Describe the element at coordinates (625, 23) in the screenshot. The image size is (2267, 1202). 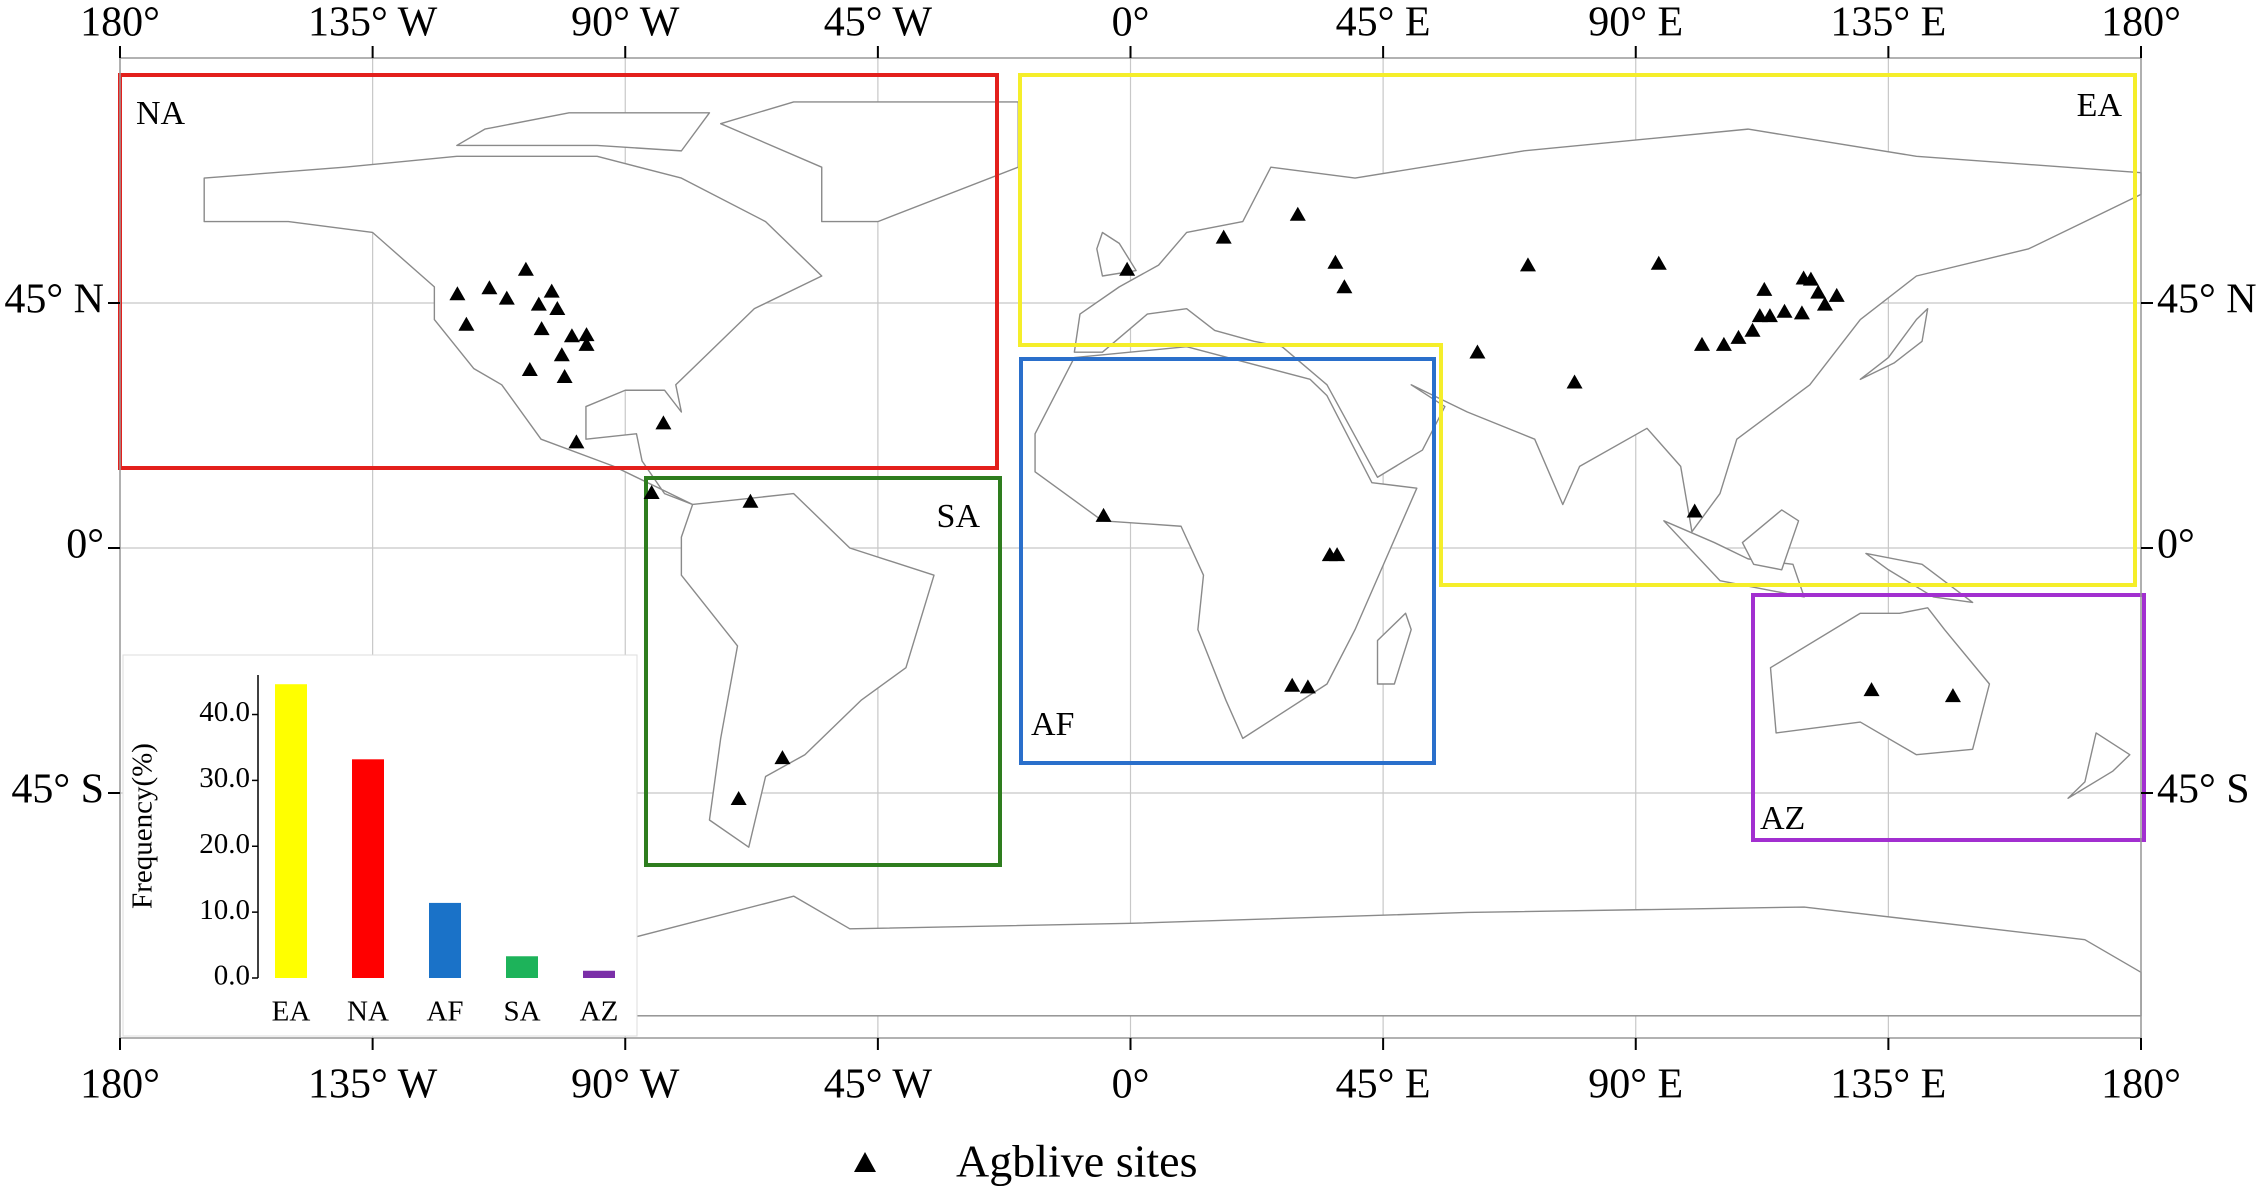
I see `x-tick-label: 90° W` at that location.